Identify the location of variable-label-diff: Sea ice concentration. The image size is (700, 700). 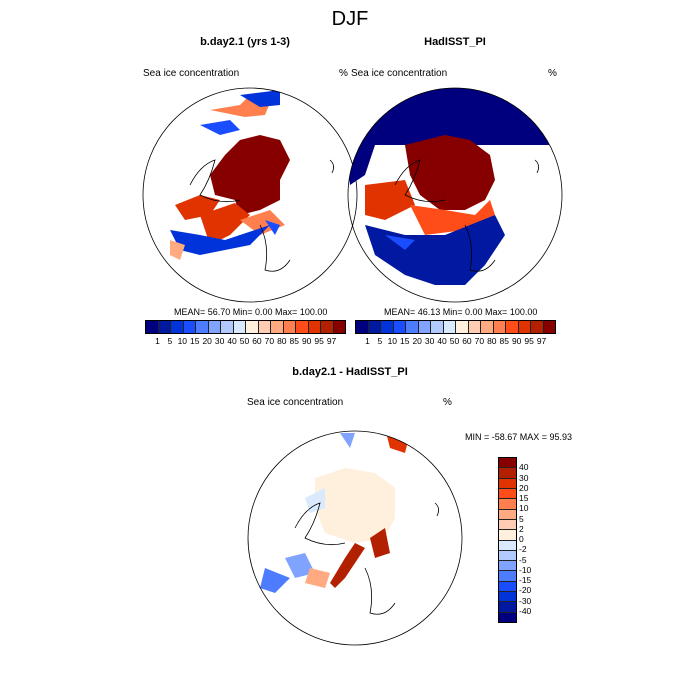
(295, 402).